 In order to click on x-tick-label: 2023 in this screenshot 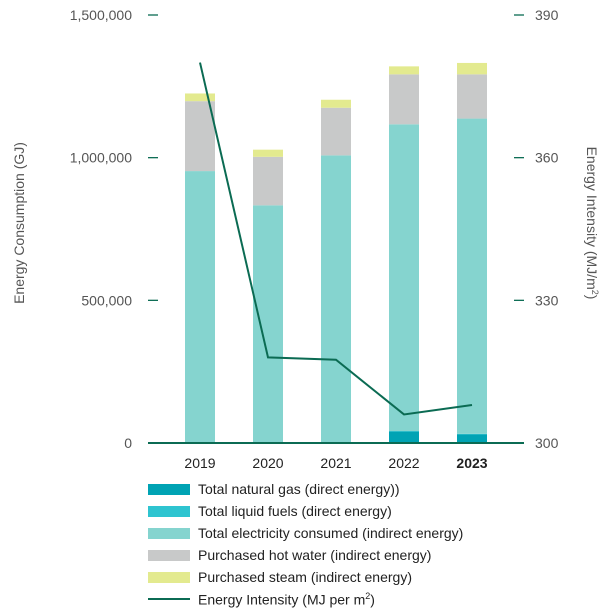, I will do `click(471, 463)`.